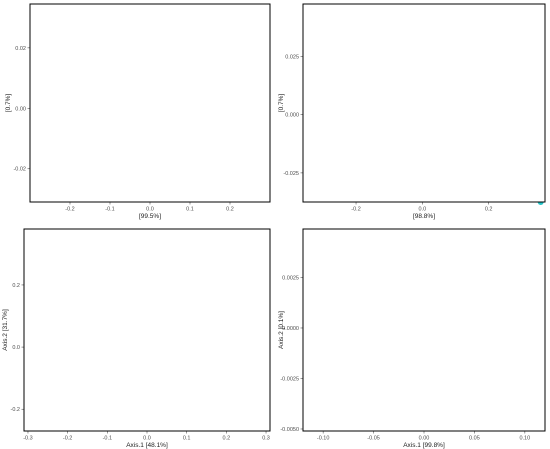 This screenshot has width=550, height=449. Describe the element at coordinates (373, 439) in the screenshot. I see `x-tick-label: -0.05` at that location.